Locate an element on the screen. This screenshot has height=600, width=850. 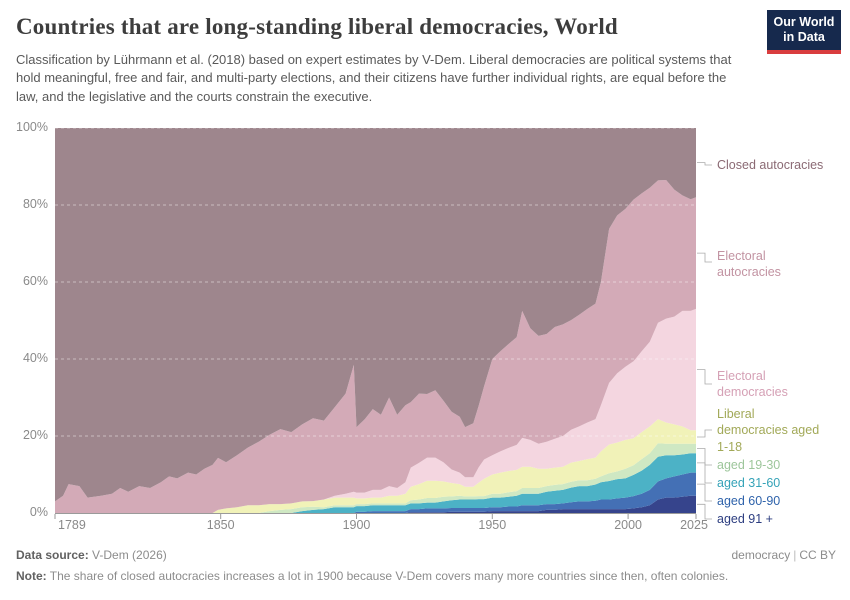
owid-logo: Our World in Data is located at coordinates (804, 32).